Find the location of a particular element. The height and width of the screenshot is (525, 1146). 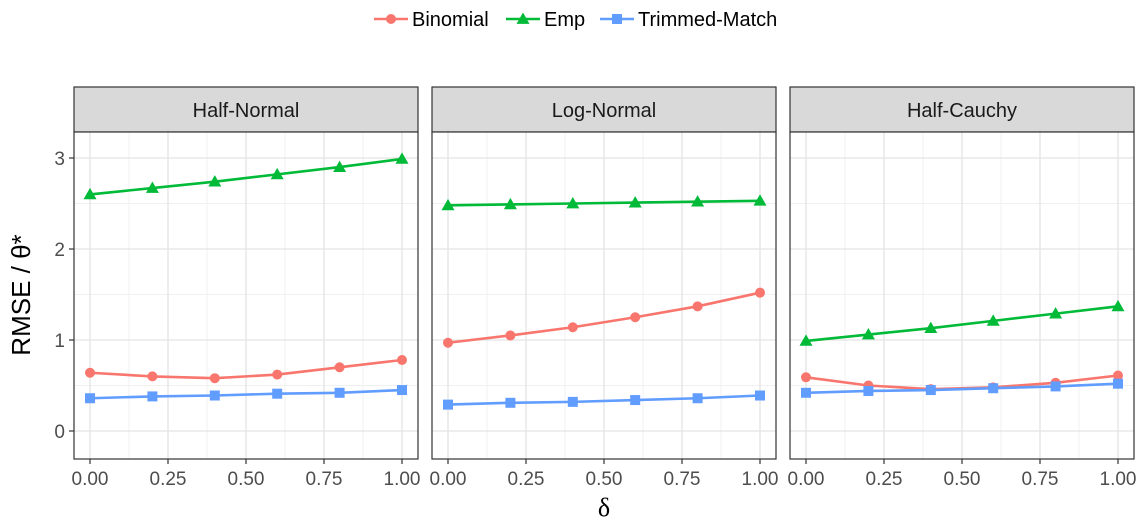

legend-item-emp: Emp is located at coordinates (545, 20).